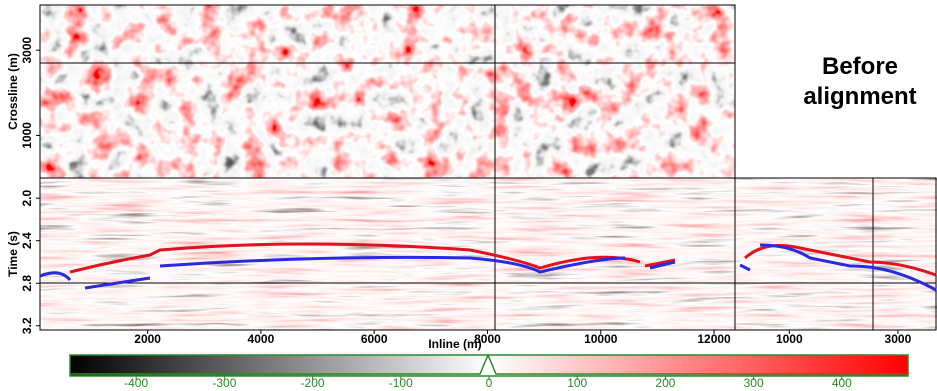 This screenshot has height=391, width=937. Describe the element at coordinates (13, 254) in the screenshot. I see `y-axis-label: Time (s)` at that location.